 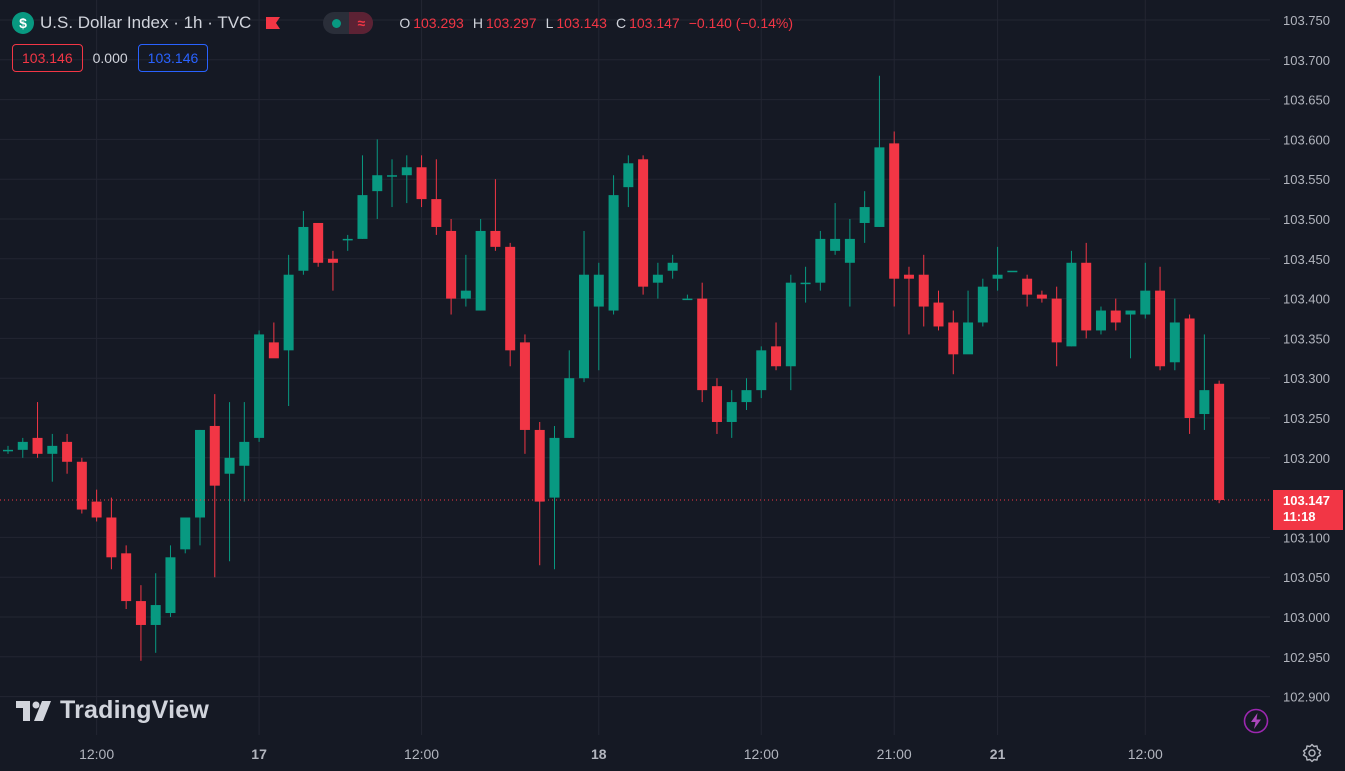 What do you see at coordinates (1306, 500) in the screenshot?
I see `last-price-value: 103.147` at bounding box center [1306, 500].